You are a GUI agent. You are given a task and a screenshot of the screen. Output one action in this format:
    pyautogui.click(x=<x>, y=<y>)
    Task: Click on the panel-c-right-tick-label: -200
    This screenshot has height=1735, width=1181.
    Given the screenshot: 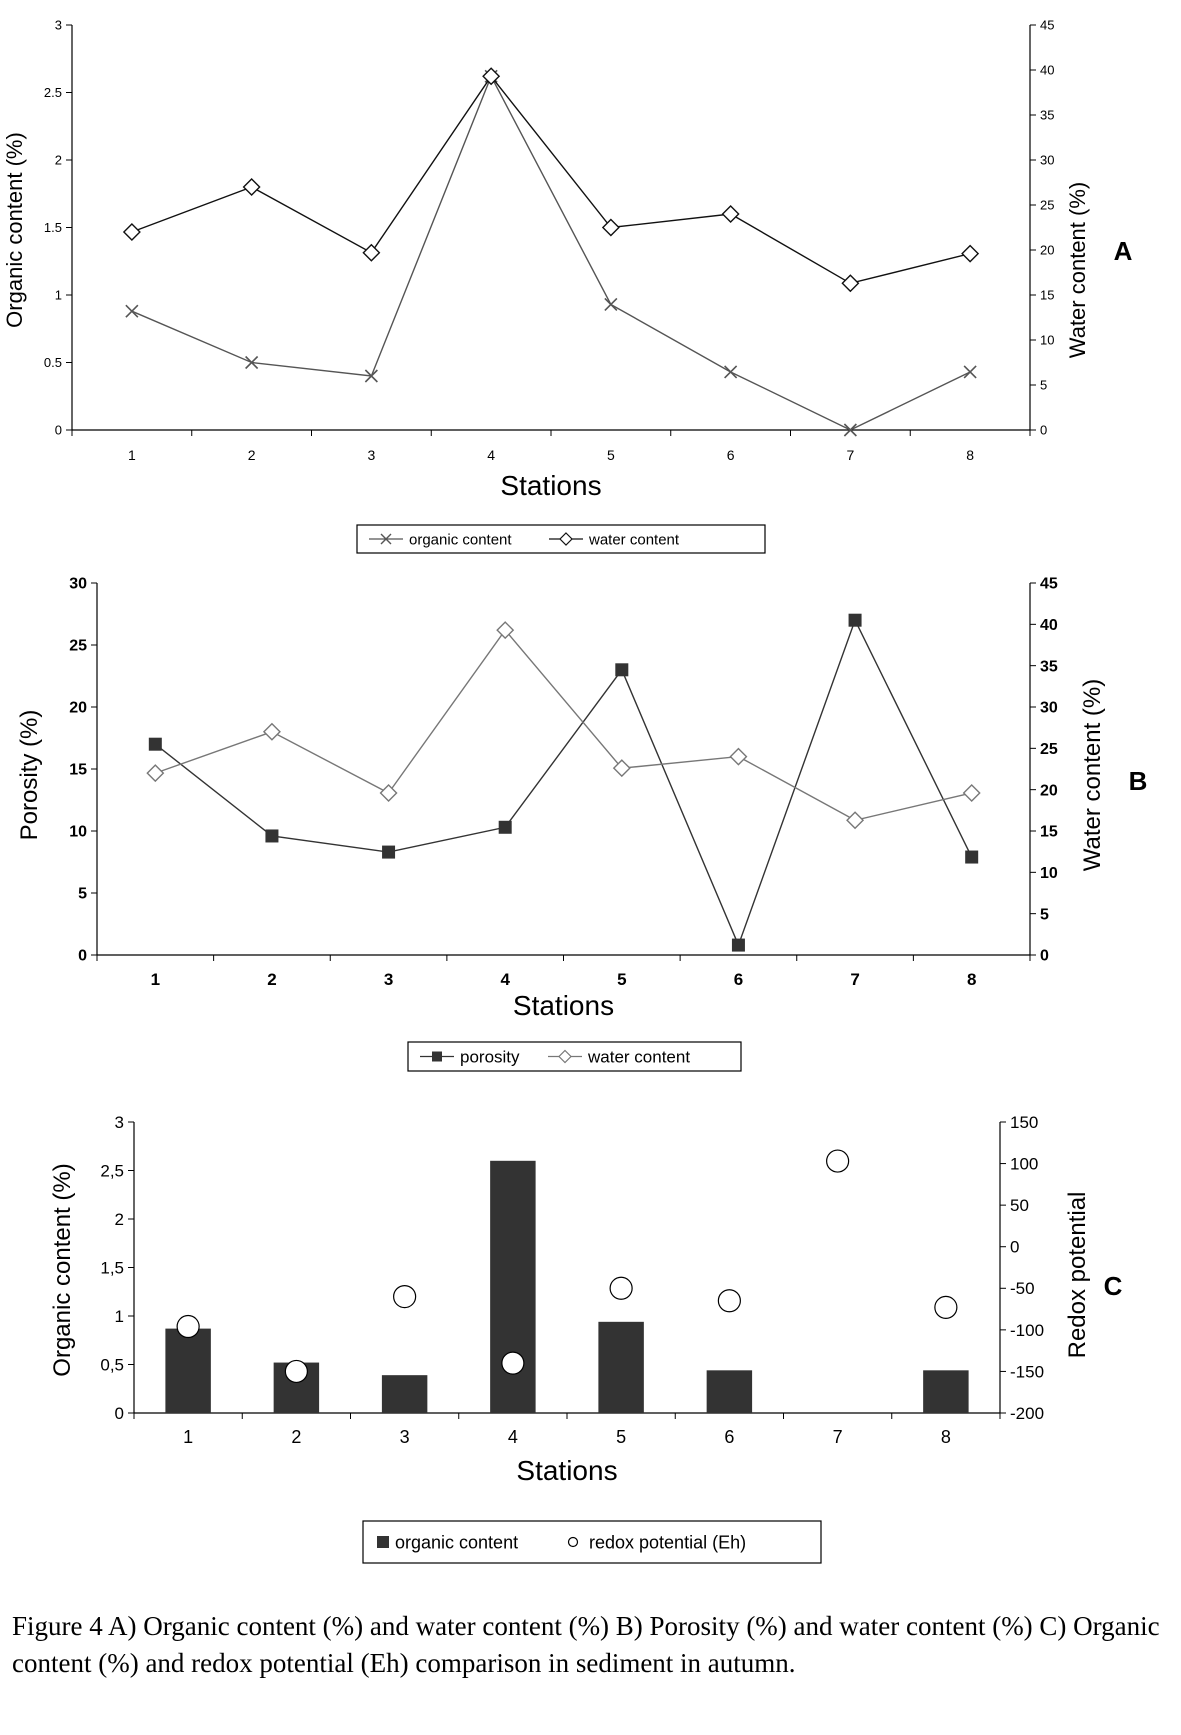 What is the action you would take?
    pyautogui.click(x=1027, y=1413)
    